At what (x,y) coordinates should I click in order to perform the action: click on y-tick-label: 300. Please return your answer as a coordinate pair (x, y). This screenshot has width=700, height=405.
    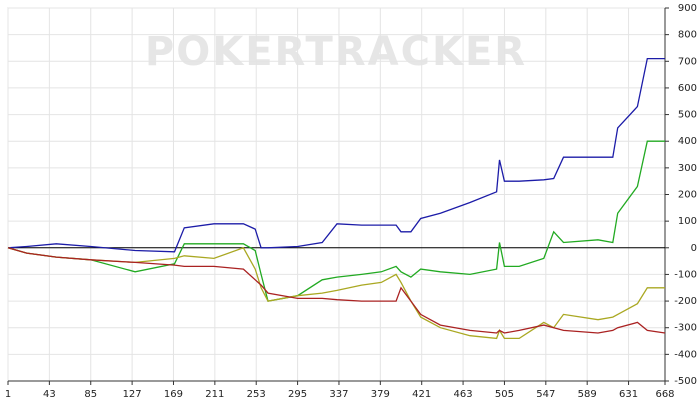
    Looking at the image, I should click on (687, 168).